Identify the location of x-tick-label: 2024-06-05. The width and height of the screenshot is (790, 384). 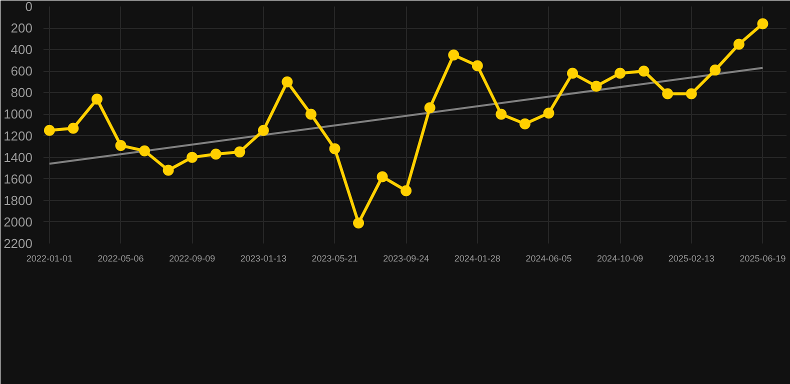
(549, 259).